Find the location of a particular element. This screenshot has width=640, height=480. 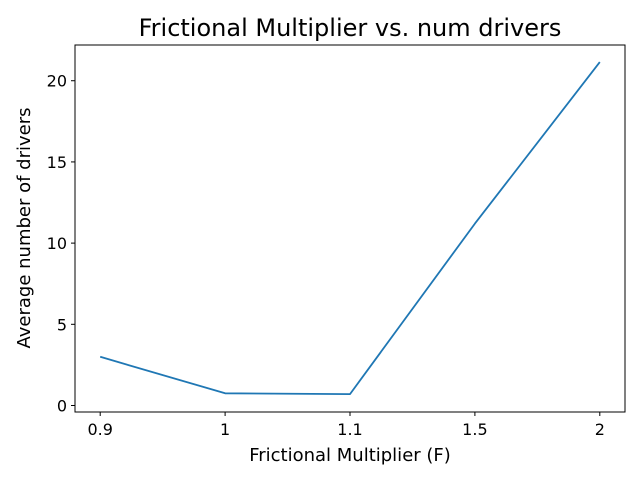

x-axis: 0.9 1 1.1 1.5 2 is located at coordinates (346, 425).